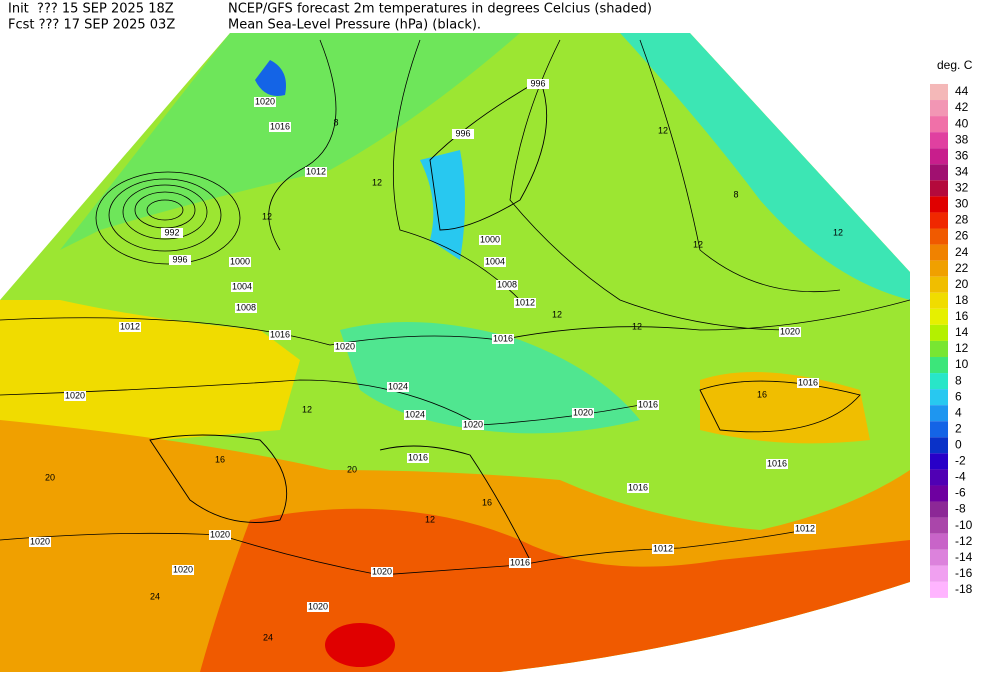 This screenshot has width=1000, height=680. Describe the element at coordinates (964, 525) in the screenshot. I see `legend-label: -10` at that location.